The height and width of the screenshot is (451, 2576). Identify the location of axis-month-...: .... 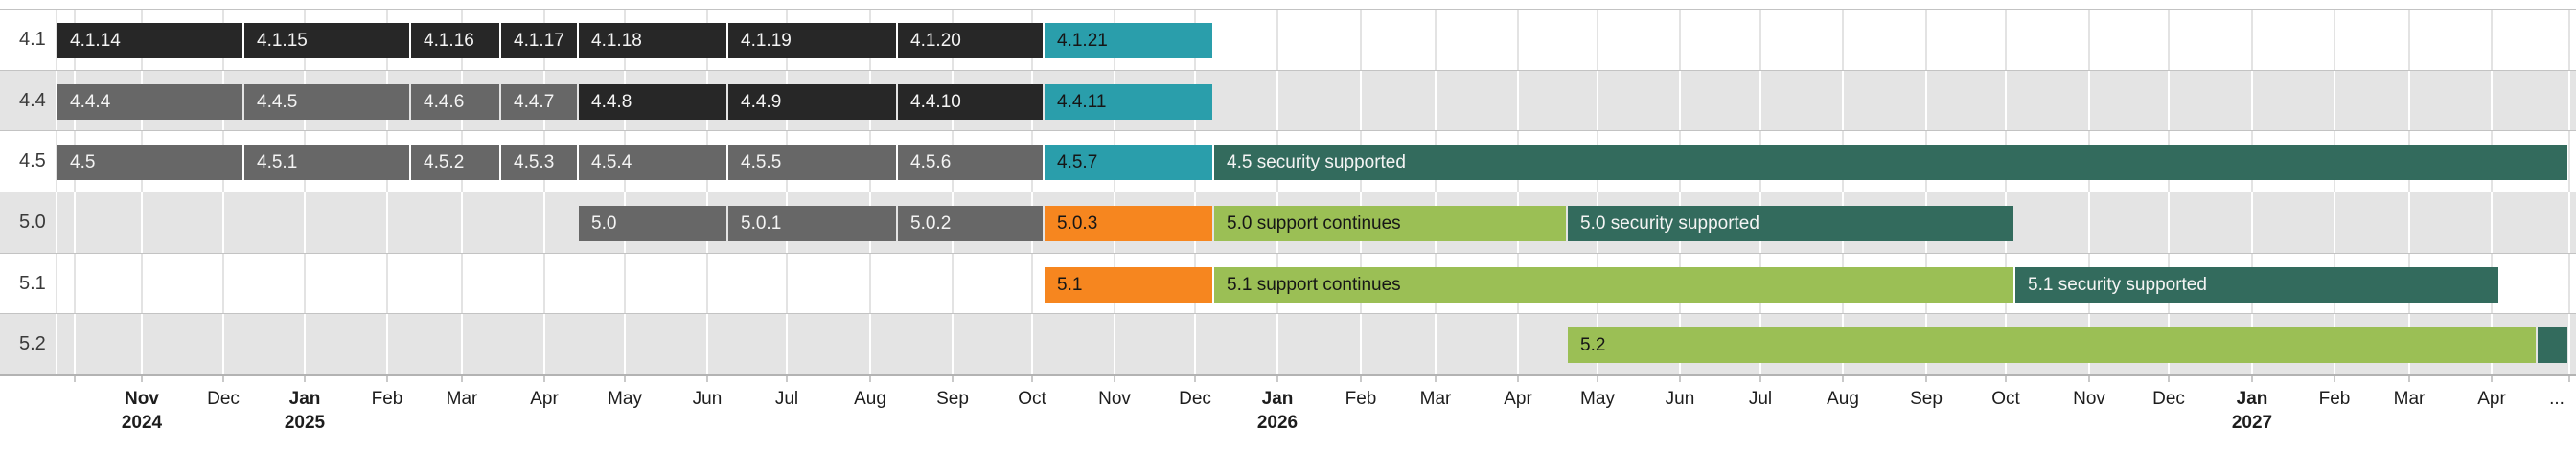
(2556, 399).